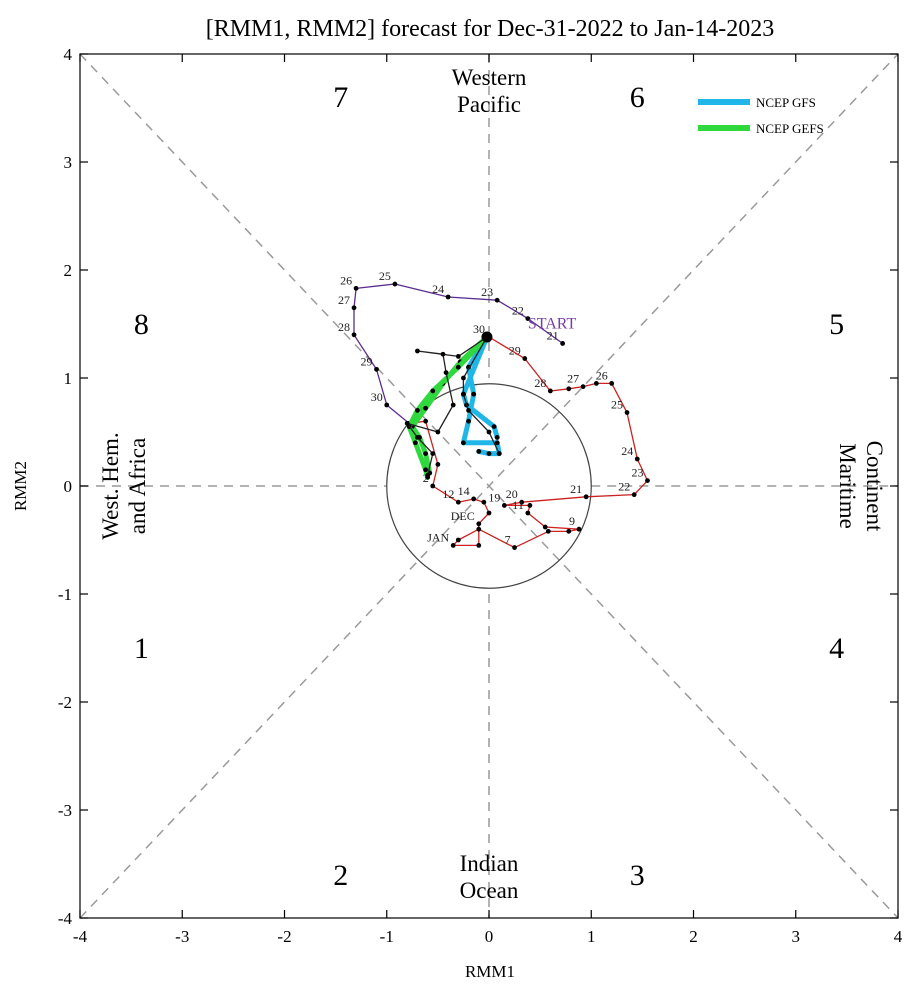 This screenshot has height=984, width=904. I want to click on phase-label: 5, so click(836, 324).